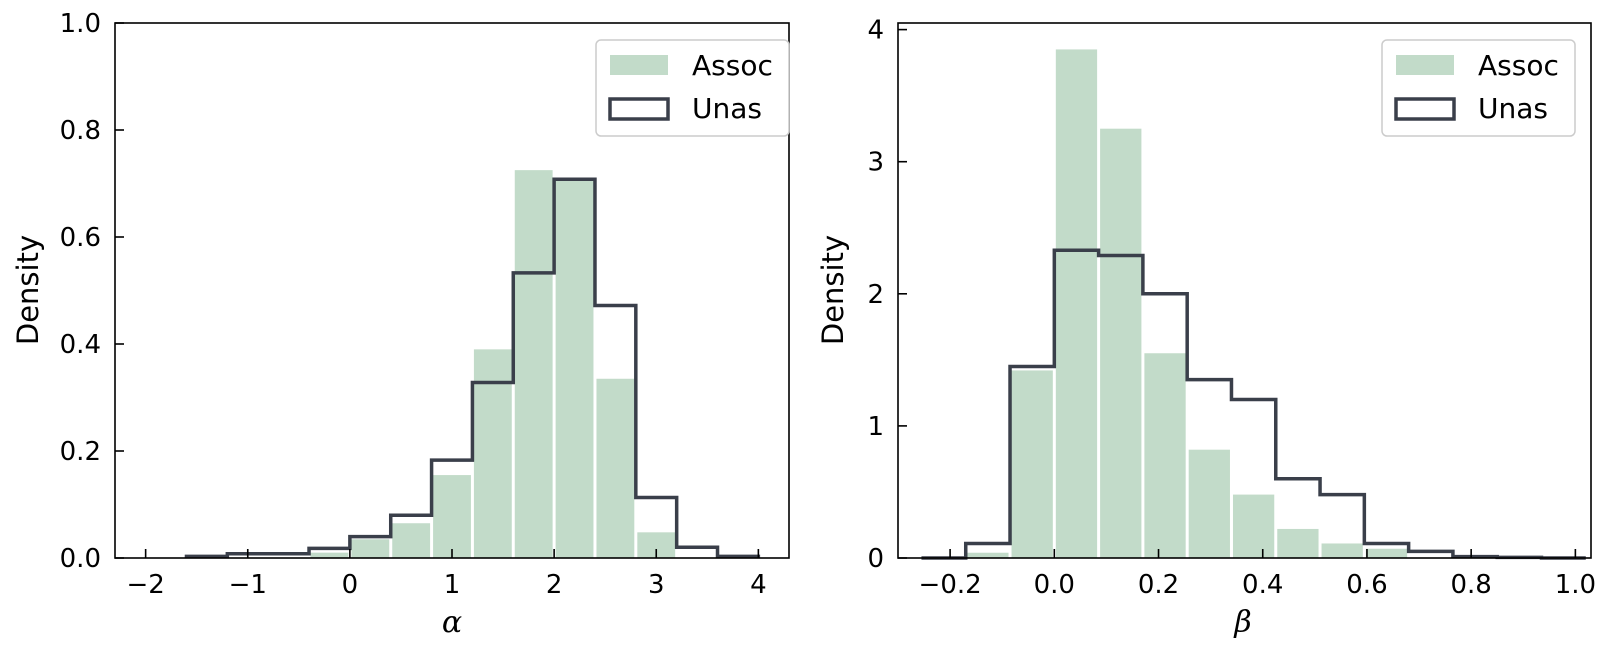 The height and width of the screenshot is (655, 1601). What do you see at coordinates (1575, 585) in the screenshot?
I see `beta-x-tick-label: 1.0` at bounding box center [1575, 585].